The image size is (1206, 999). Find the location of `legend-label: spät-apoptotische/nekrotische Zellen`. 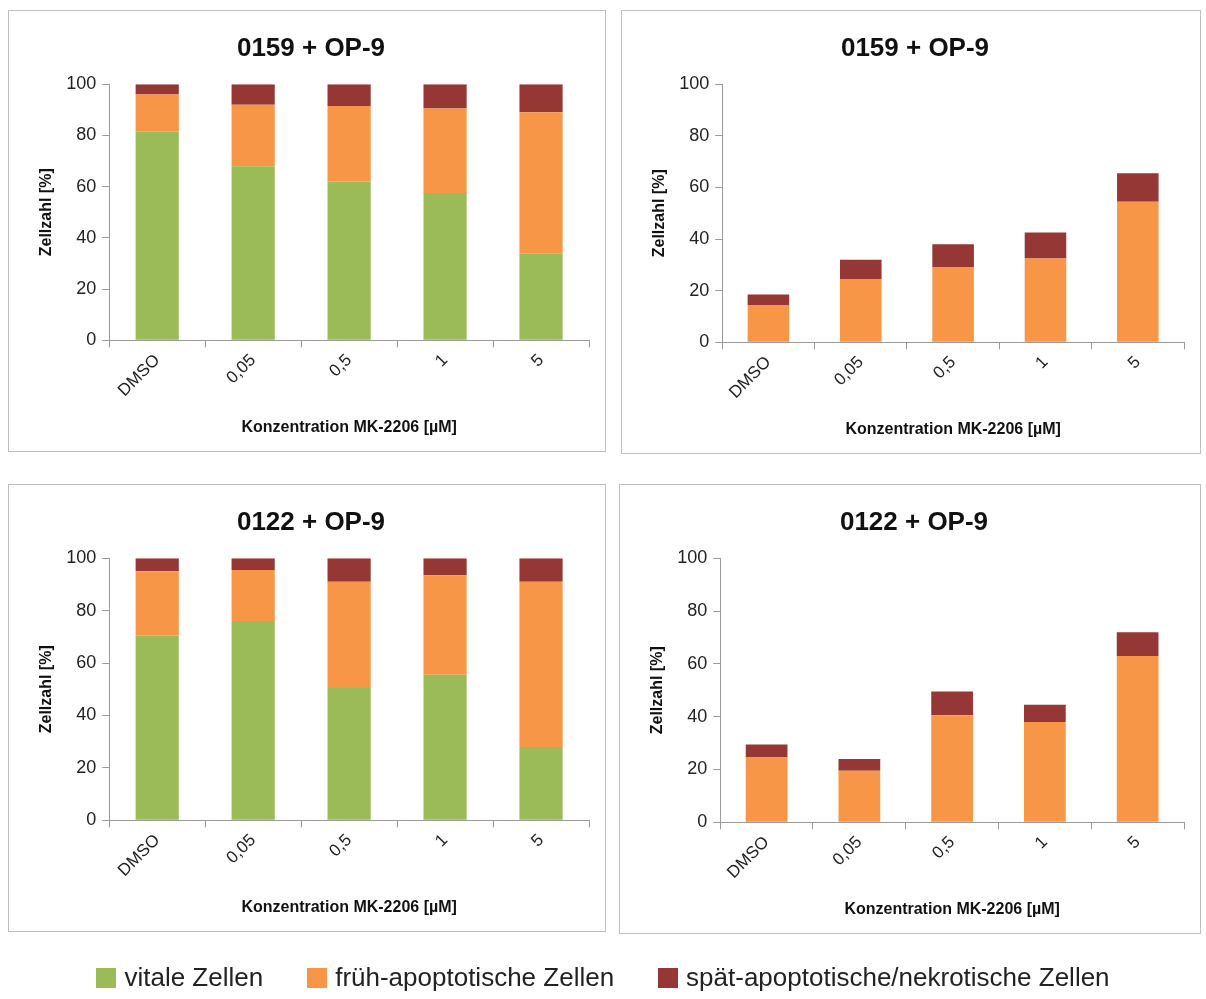

legend-label: spät-apoptotische/nekrotische Zellen is located at coordinates (898, 977).